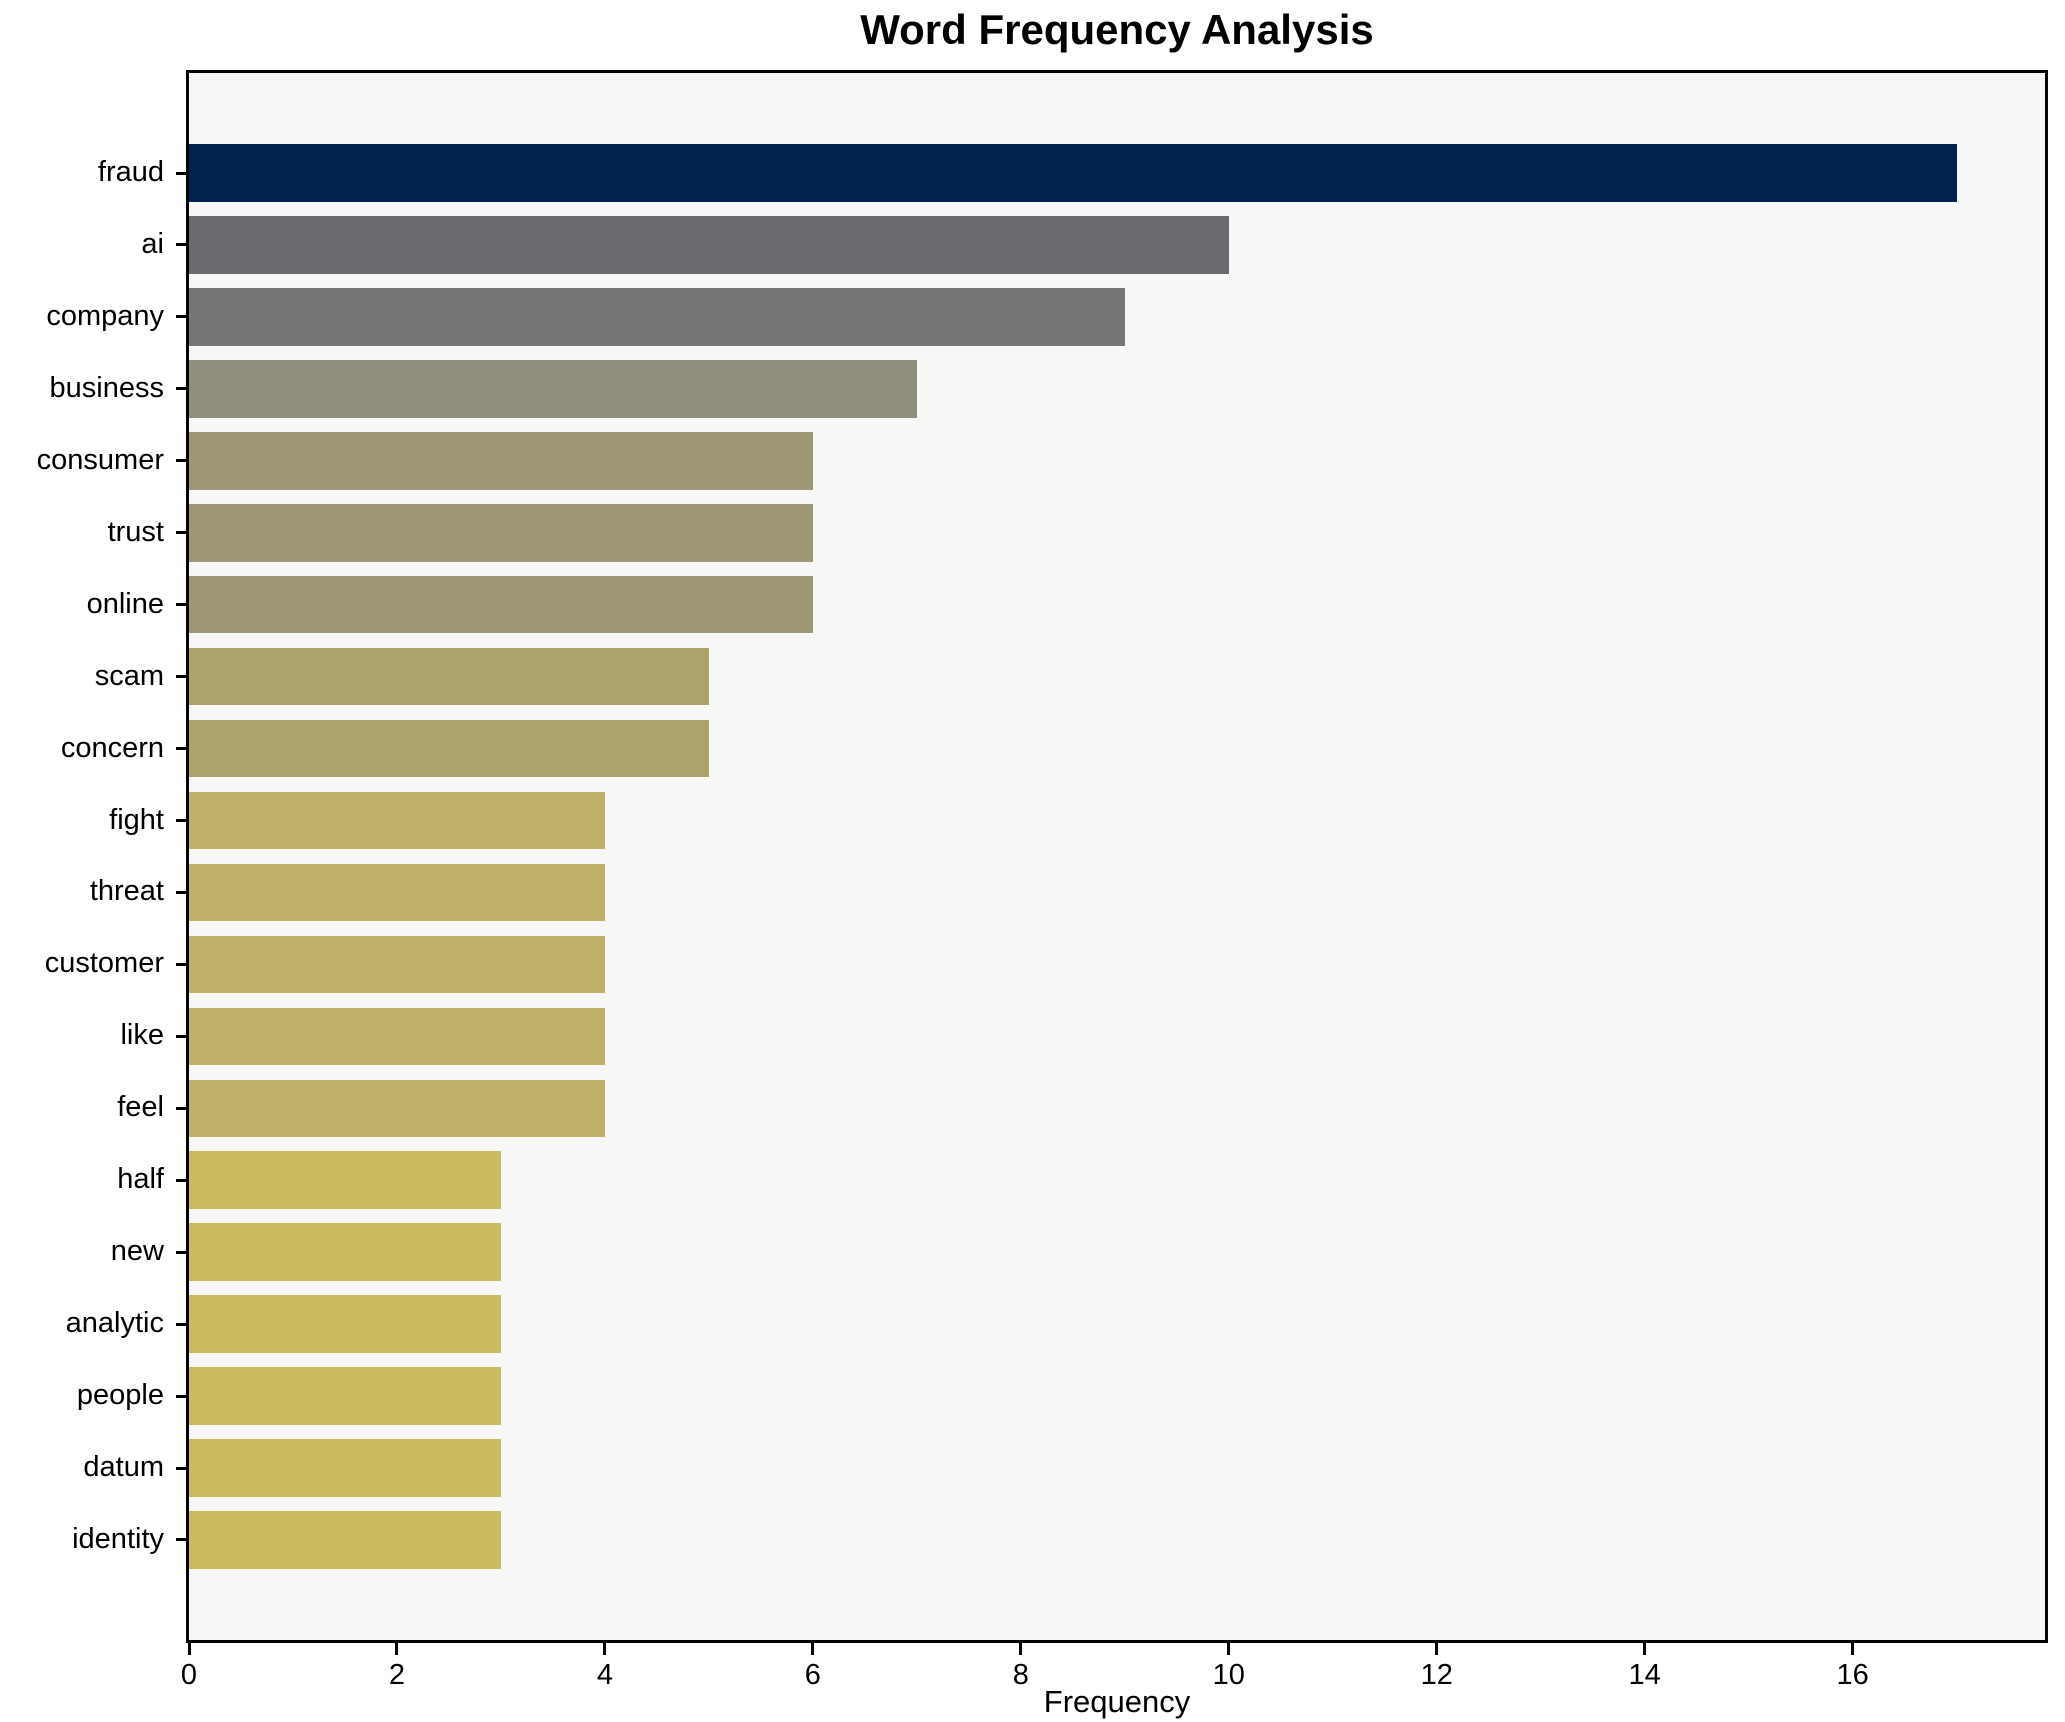 The width and height of the screenshot is (2065, 1722). I want to click on y-tick-label-analytic: analytic, so click(114, 1323).